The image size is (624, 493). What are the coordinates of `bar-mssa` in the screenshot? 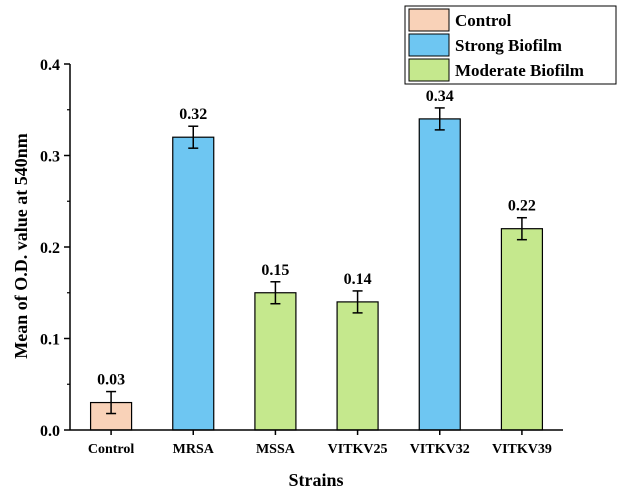 It's located at (275, 361).